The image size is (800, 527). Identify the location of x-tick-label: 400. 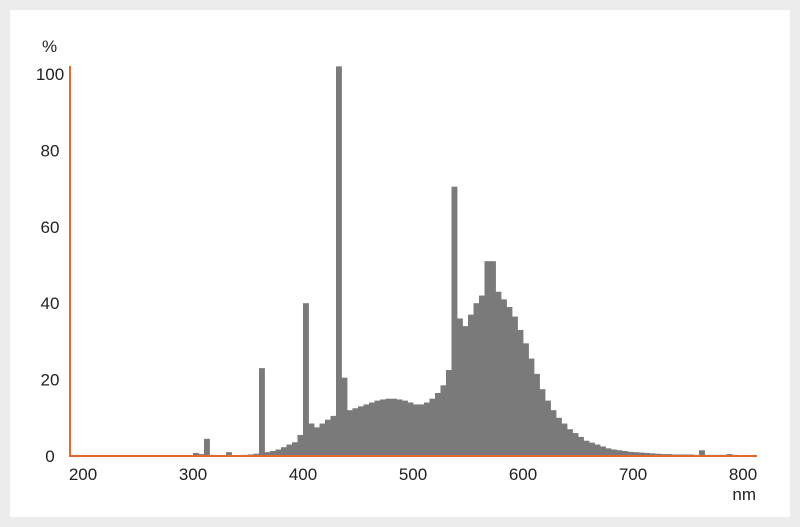
(303, 474).